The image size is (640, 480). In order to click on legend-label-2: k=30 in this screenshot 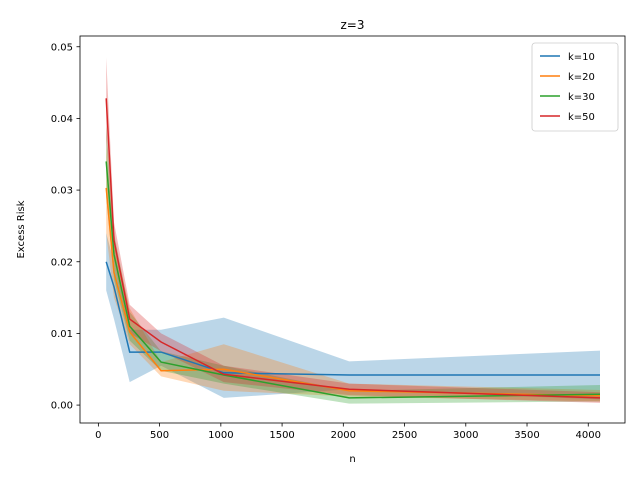, I will do `click(581, 97)`.